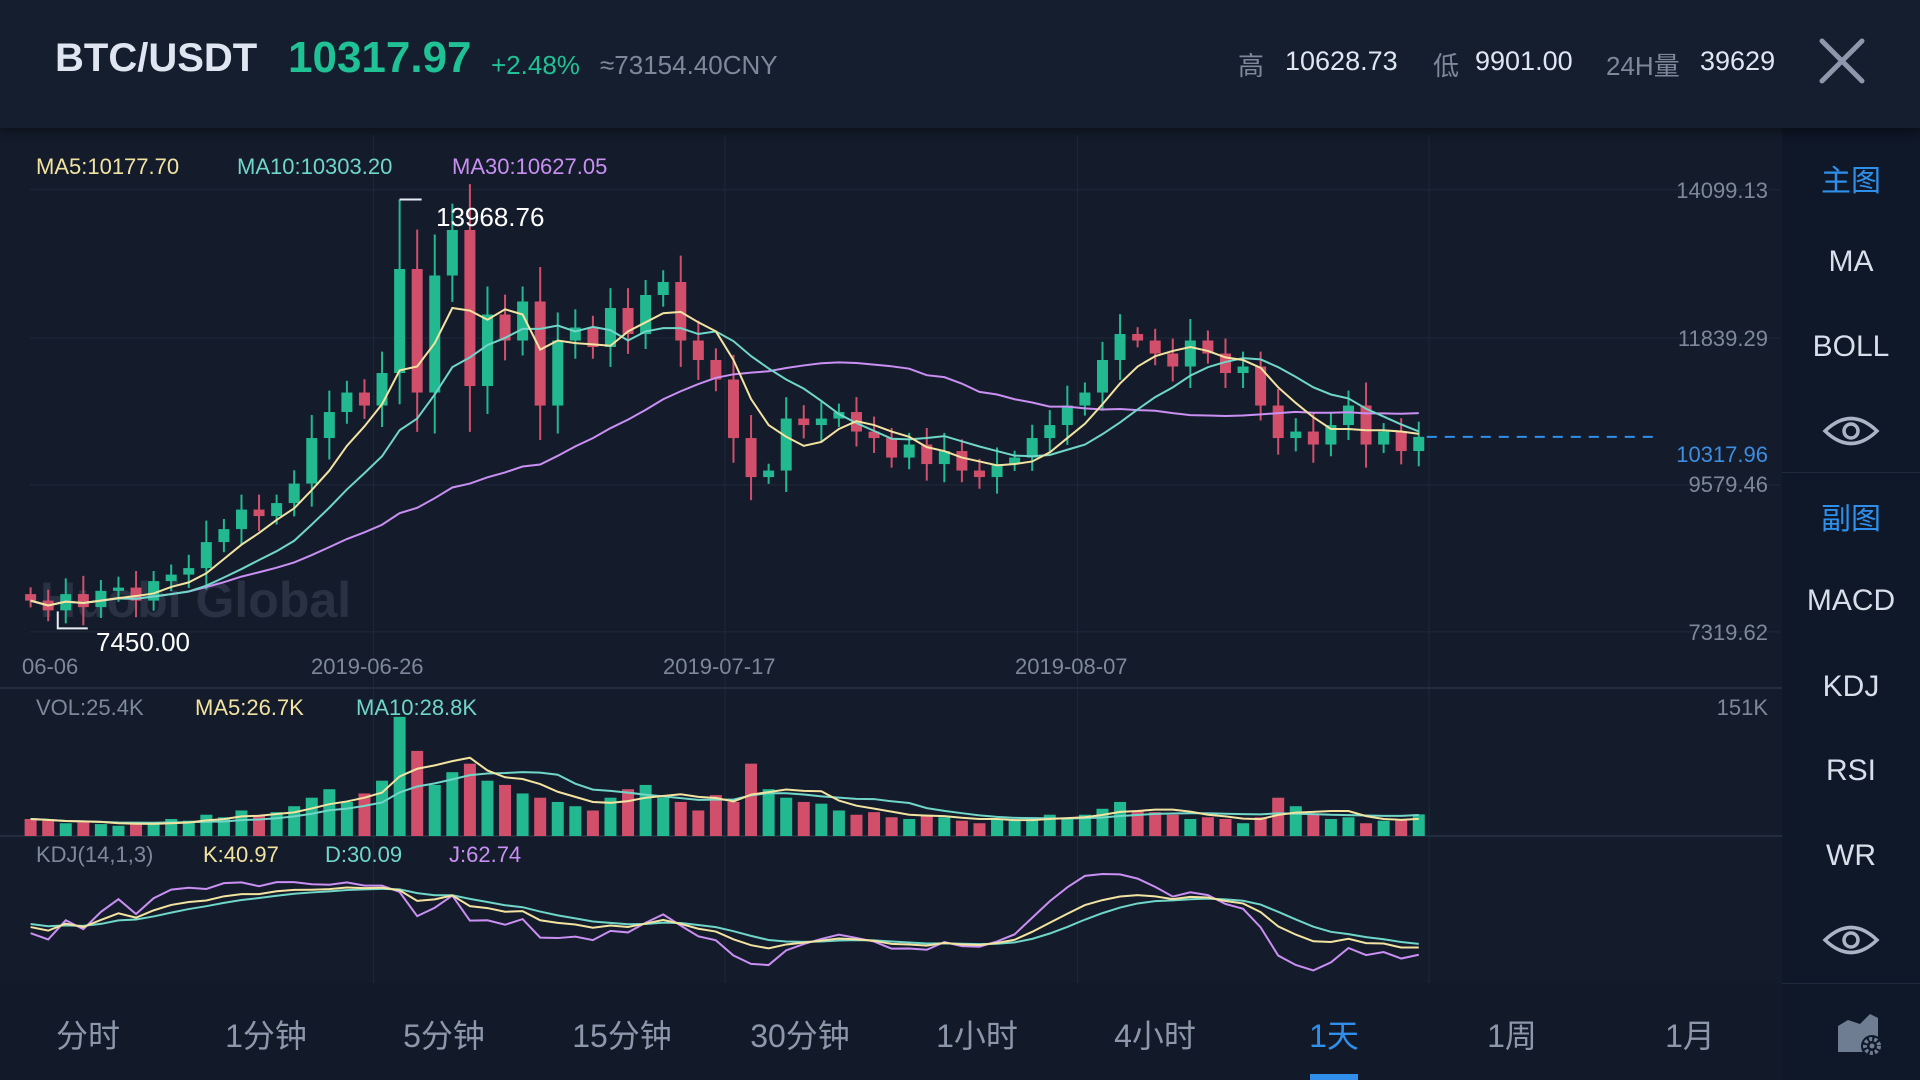  I want to click on date-tick: 06-06, so click(50, 666).